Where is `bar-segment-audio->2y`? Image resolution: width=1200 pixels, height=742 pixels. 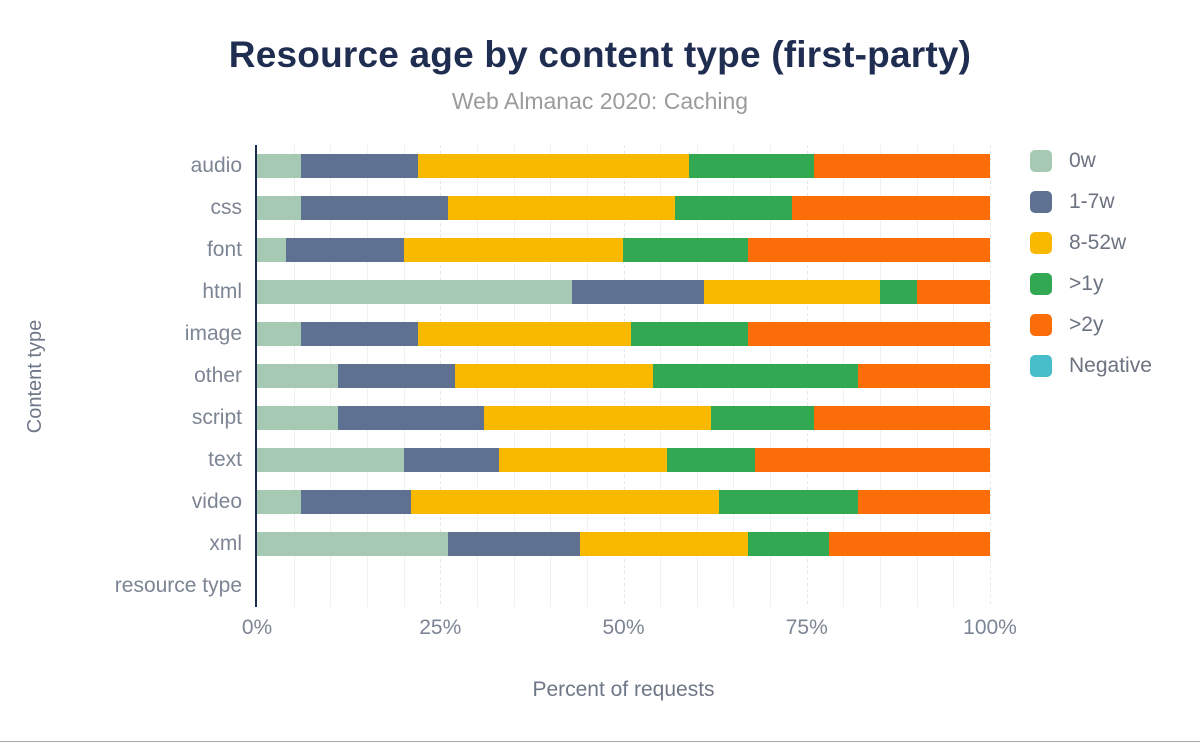 bar-segment-audio->2y is located at coordinates (902, 166).